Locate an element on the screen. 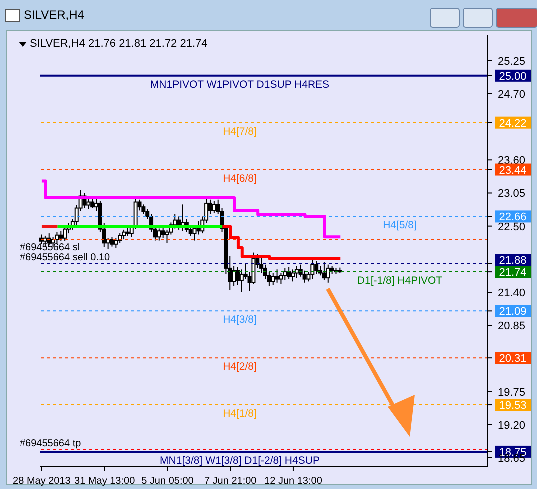 This screenshot has height=489, width=537. y-tick-label: 22.66 is located at coordinates (513, 218).